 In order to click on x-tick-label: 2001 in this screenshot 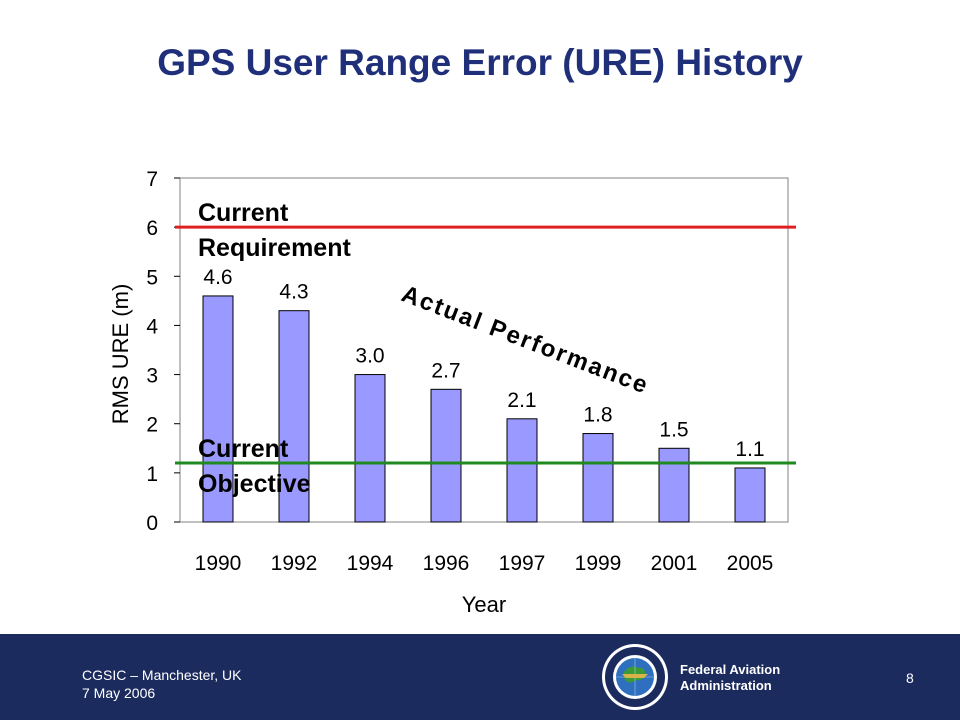, I will do `click(674, 563)`.